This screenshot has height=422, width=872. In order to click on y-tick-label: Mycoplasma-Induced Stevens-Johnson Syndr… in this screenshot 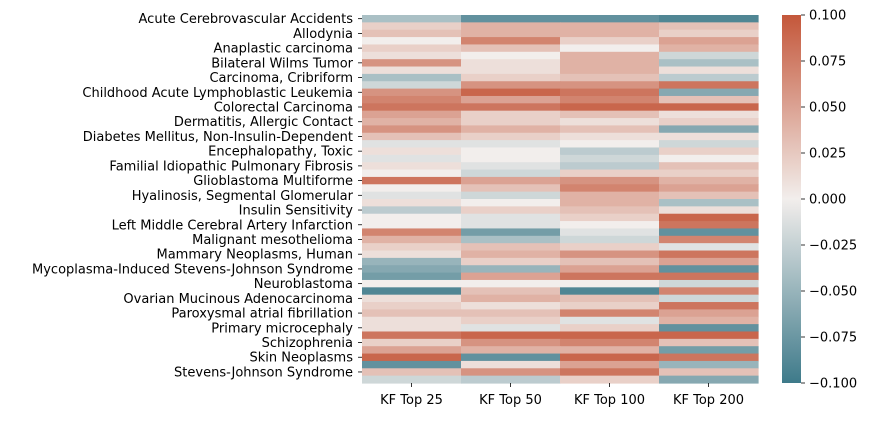, I will do `click(192, 269)`.